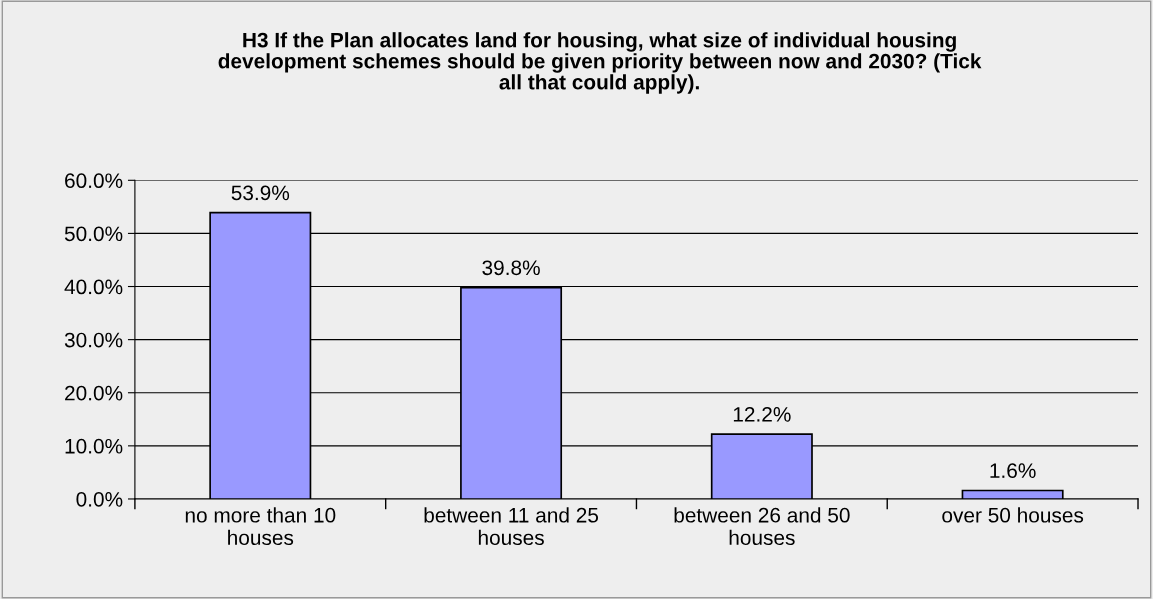 The image size is (1153, 599). What do you see at coordinates (94, 446) in the screenshot?
I see `y-tick-label: 10.0%` at bounding box center [94, 446].